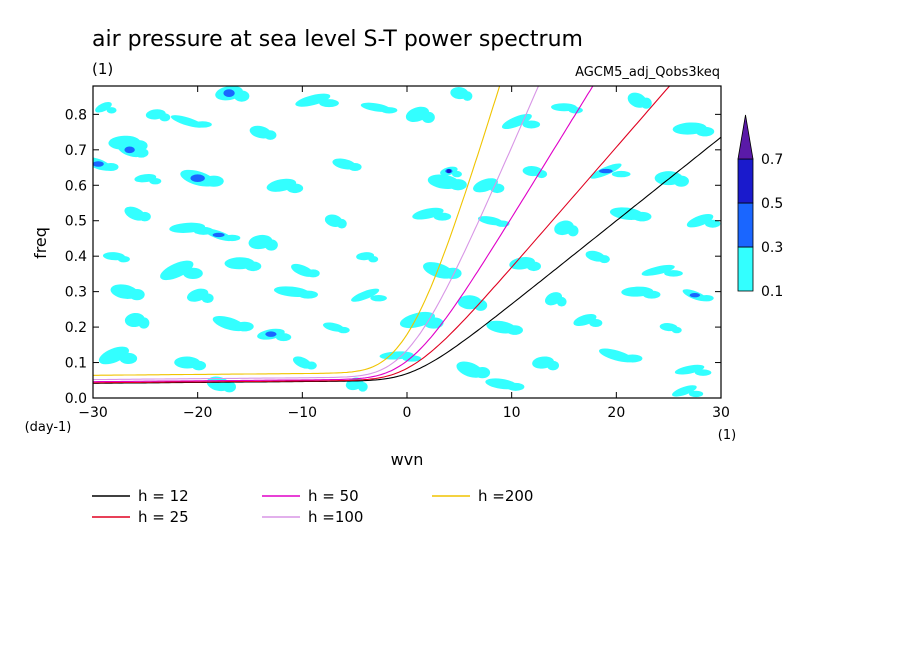 The image size is (904, 654). I want to click on y-tick-label: 0.4, so click(76, 257).